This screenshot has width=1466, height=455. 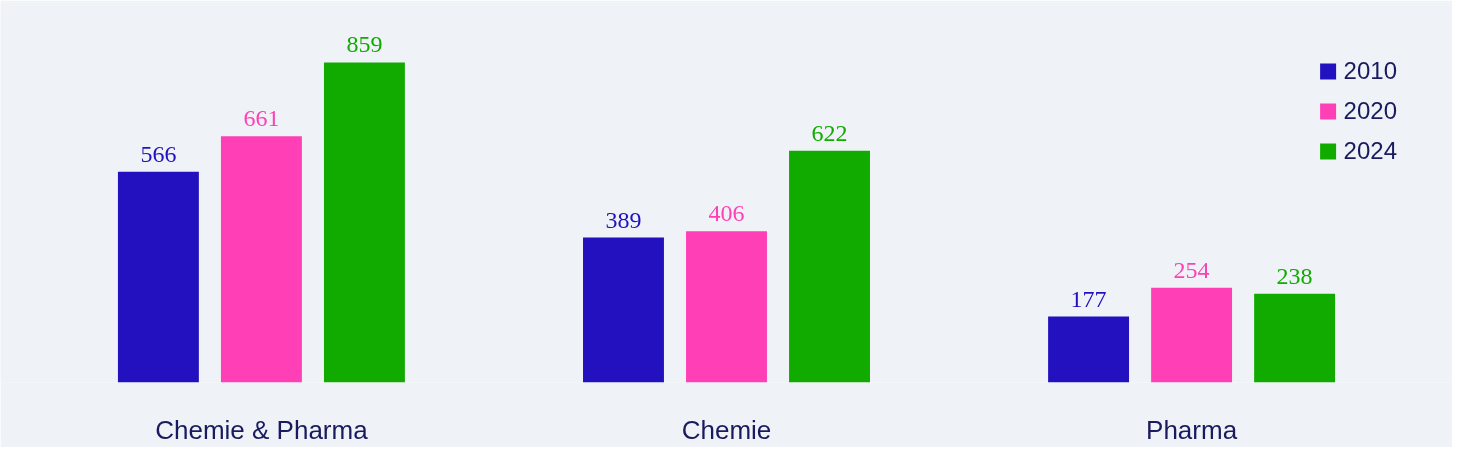 What do you see at coordinates (1192, 429) in the screenshot?
I see `x-tick-label: Pharma` at bounding box center [1192, 429].